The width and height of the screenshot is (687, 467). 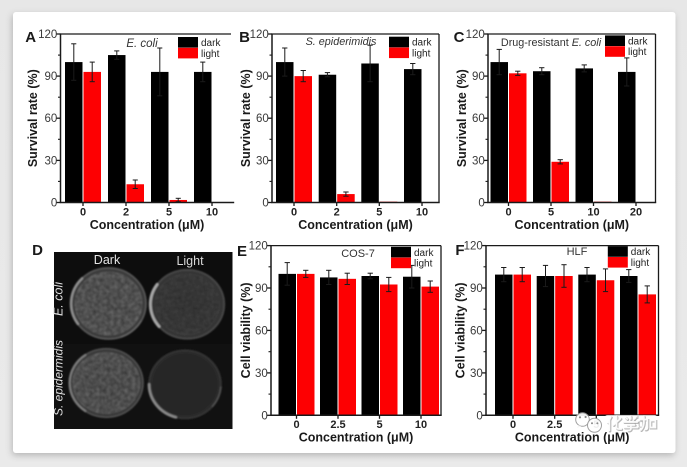 What do you see at coordinates (30, 37) in the screenshot?
I see `svg-text: A` at bounding box center [30, 37].